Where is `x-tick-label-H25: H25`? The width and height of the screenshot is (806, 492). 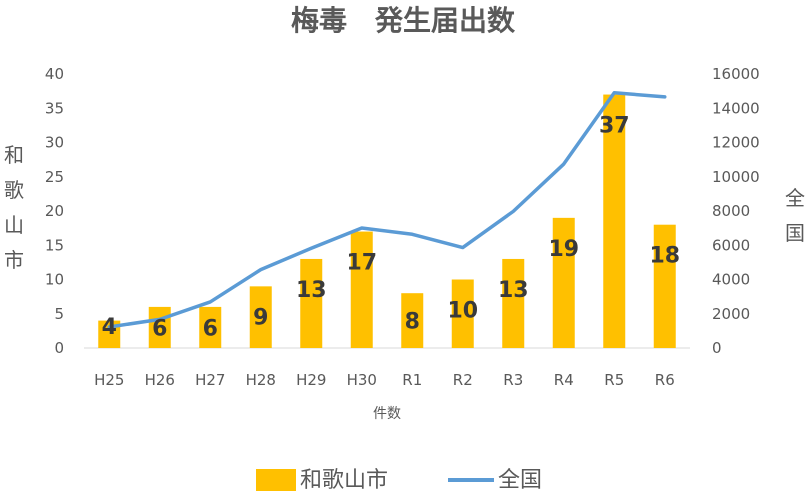
x-tick-label-H25: H25 is located at coordinates (109, 380).